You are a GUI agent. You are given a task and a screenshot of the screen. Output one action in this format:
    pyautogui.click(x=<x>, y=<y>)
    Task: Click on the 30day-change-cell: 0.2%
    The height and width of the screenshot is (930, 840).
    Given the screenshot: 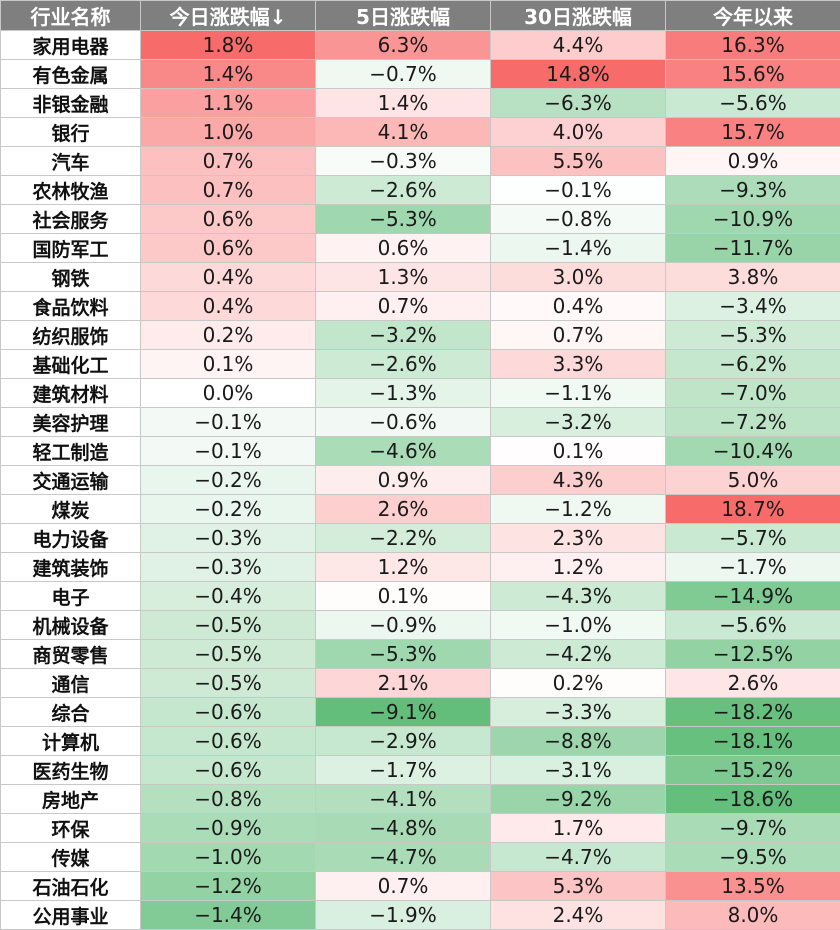 What is the action you would take?
    pyautogui.click(x=578, y=683)
    